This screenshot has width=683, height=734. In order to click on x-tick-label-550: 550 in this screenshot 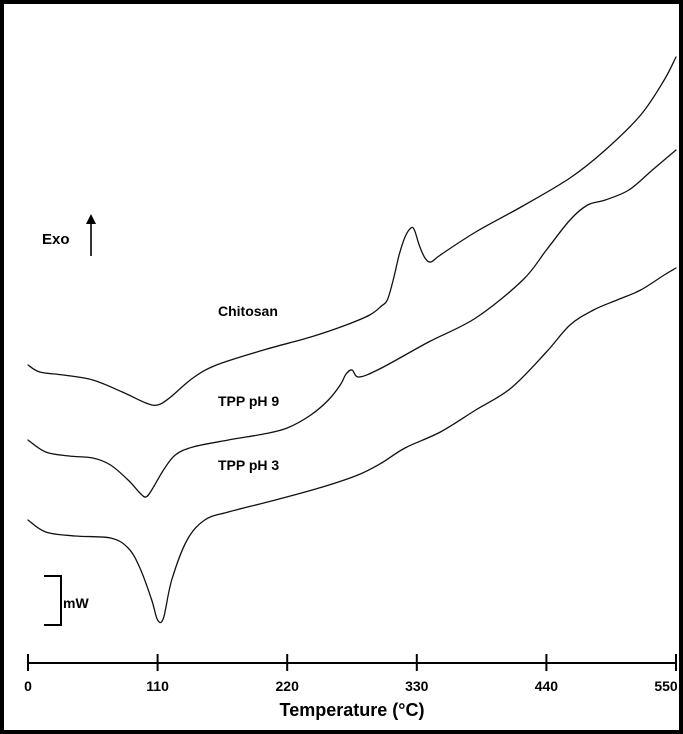, I will do `click(666, 686)`.